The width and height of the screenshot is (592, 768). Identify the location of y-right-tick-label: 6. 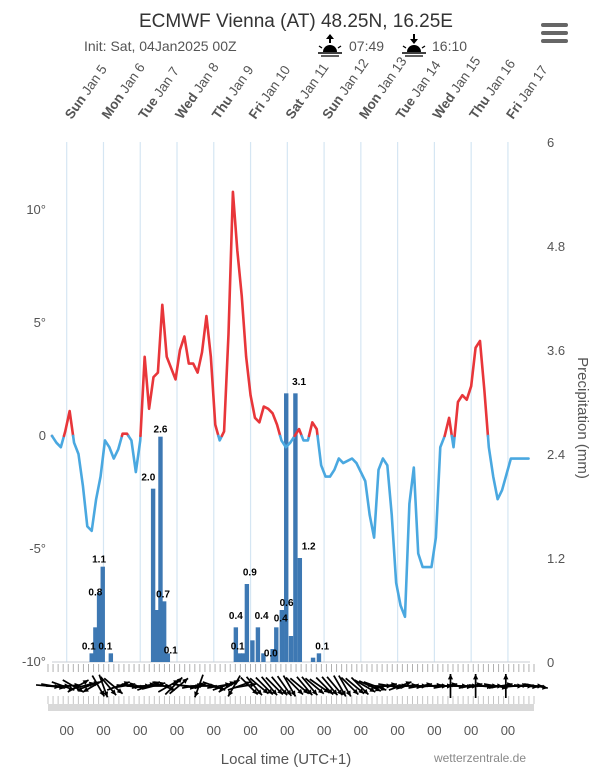
(550, 142).